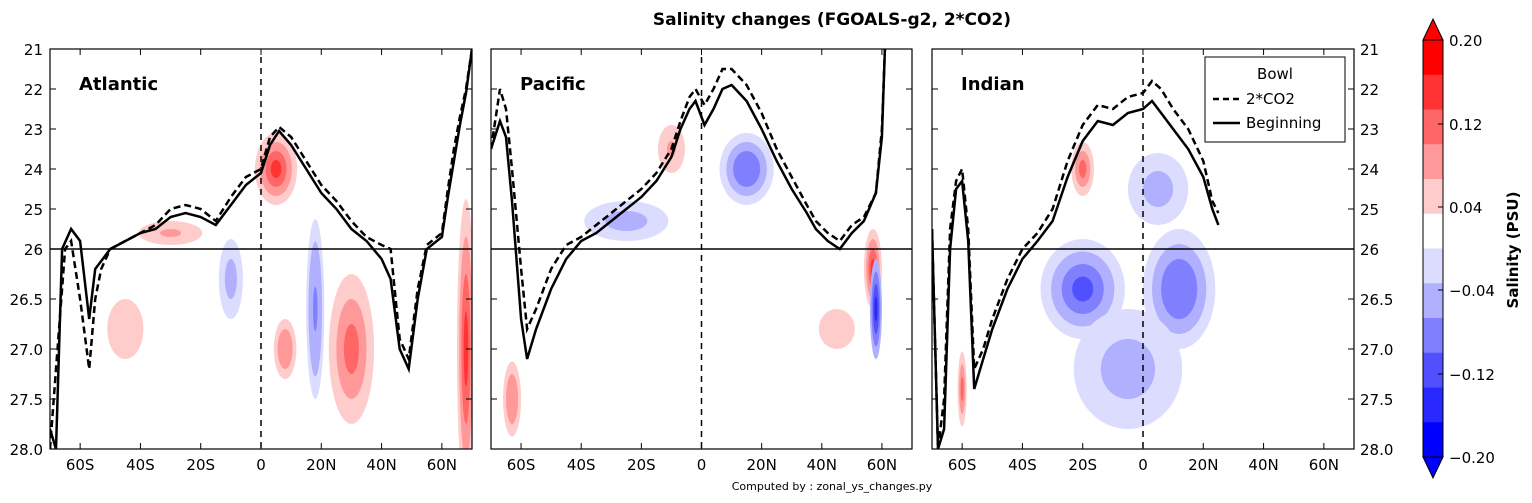  I want to click on y-tick-label-right: 24, so click(1369, 170).